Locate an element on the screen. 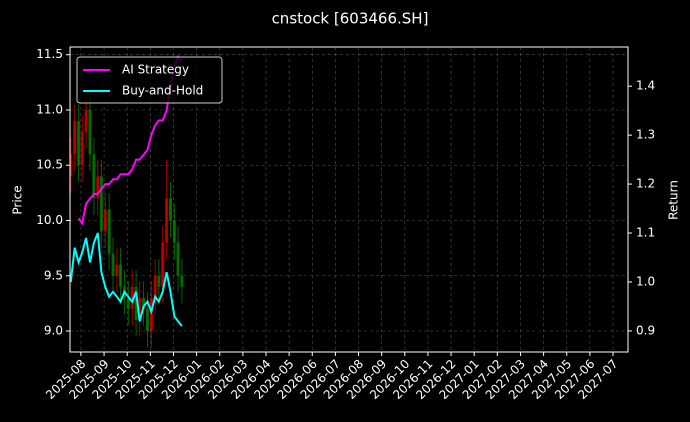  chart-title: cnstock [603466.SH] is located at coordinates (350, 19).